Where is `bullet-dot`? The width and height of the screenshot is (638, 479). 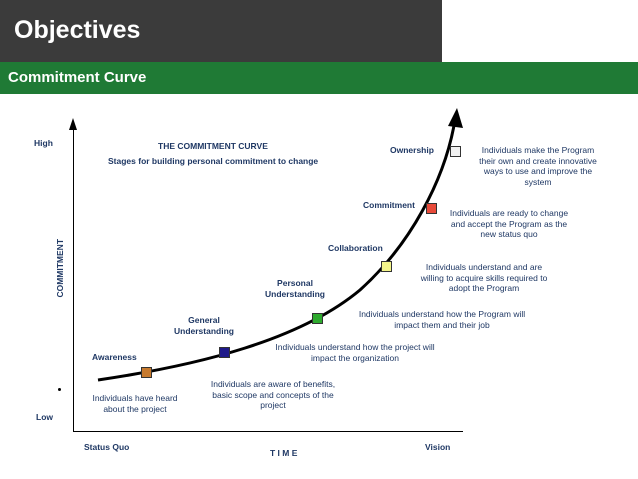
bullet-dot is located at coordinates (59, 389).